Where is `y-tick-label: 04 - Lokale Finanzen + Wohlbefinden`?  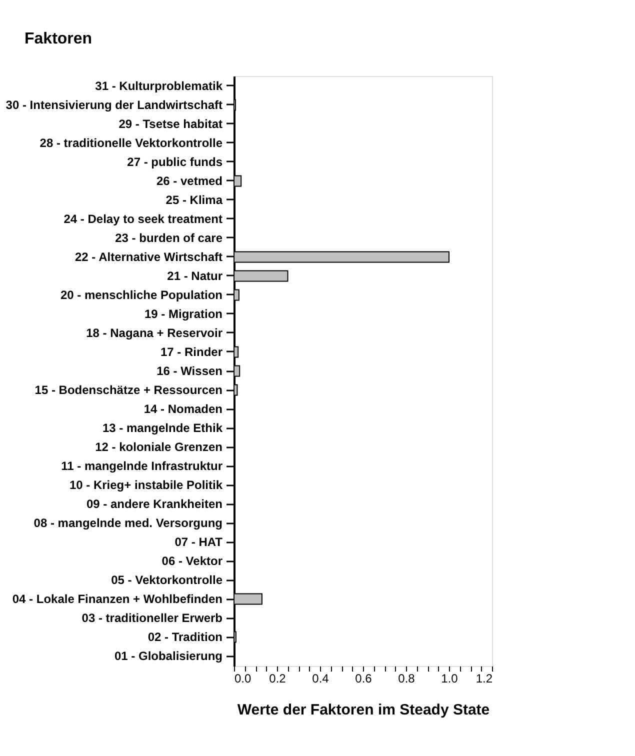 y-tick-label: 04 - Lokale Finanzen + Wohlbefinden is located at coordinates (117, 599).